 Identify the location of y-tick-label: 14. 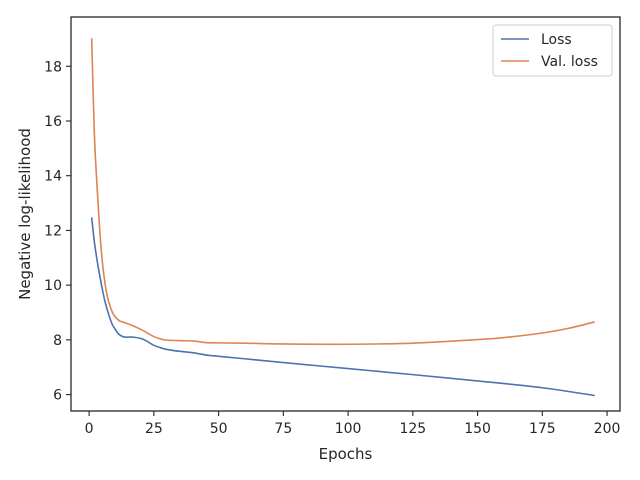
(53, 177).